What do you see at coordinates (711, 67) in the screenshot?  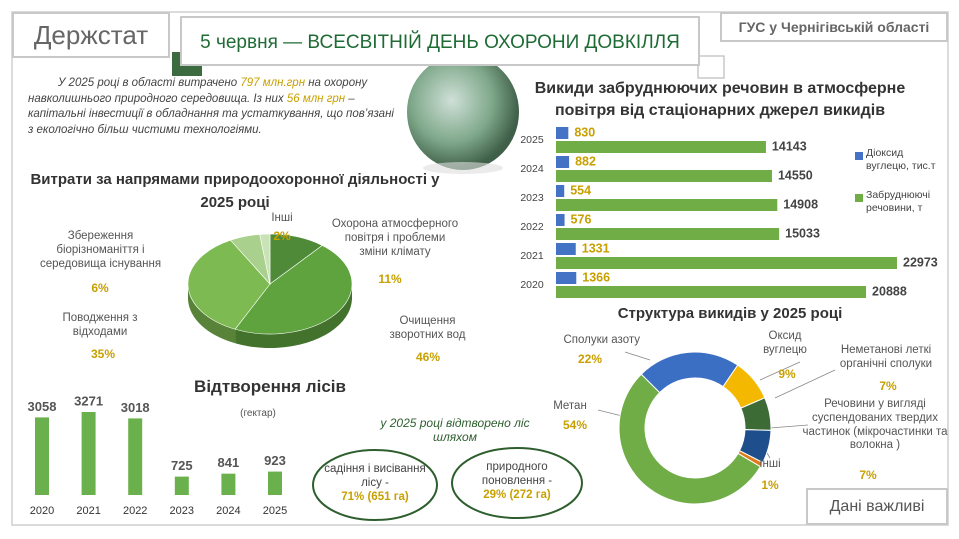 I see `accent-square` at bounding box center [711, 67].